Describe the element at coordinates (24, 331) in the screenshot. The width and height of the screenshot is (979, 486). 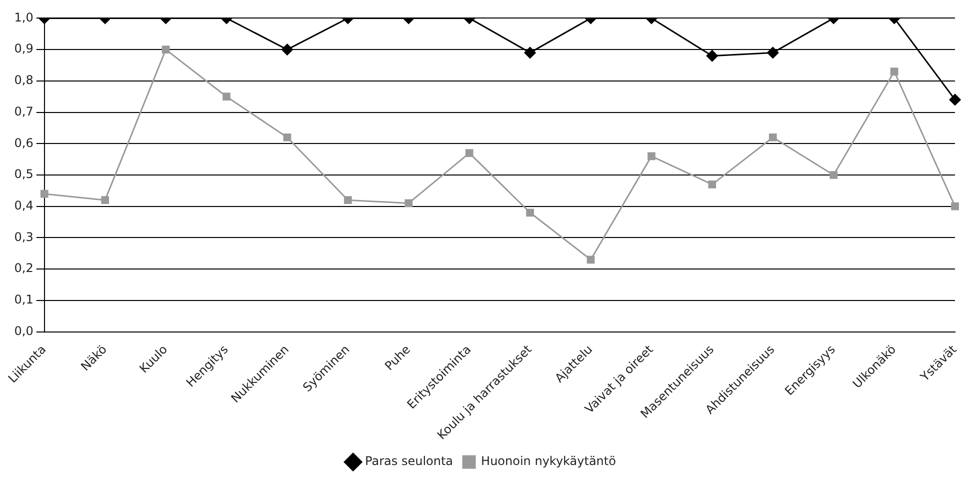
I see `y-tick-label: 0,0` at that location.